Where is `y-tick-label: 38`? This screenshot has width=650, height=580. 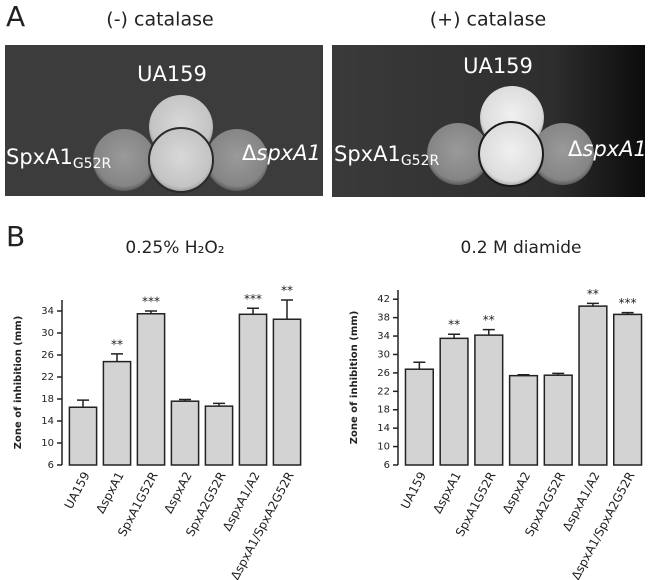
y-tick-label: 38 is located at coordinates (383, 318).